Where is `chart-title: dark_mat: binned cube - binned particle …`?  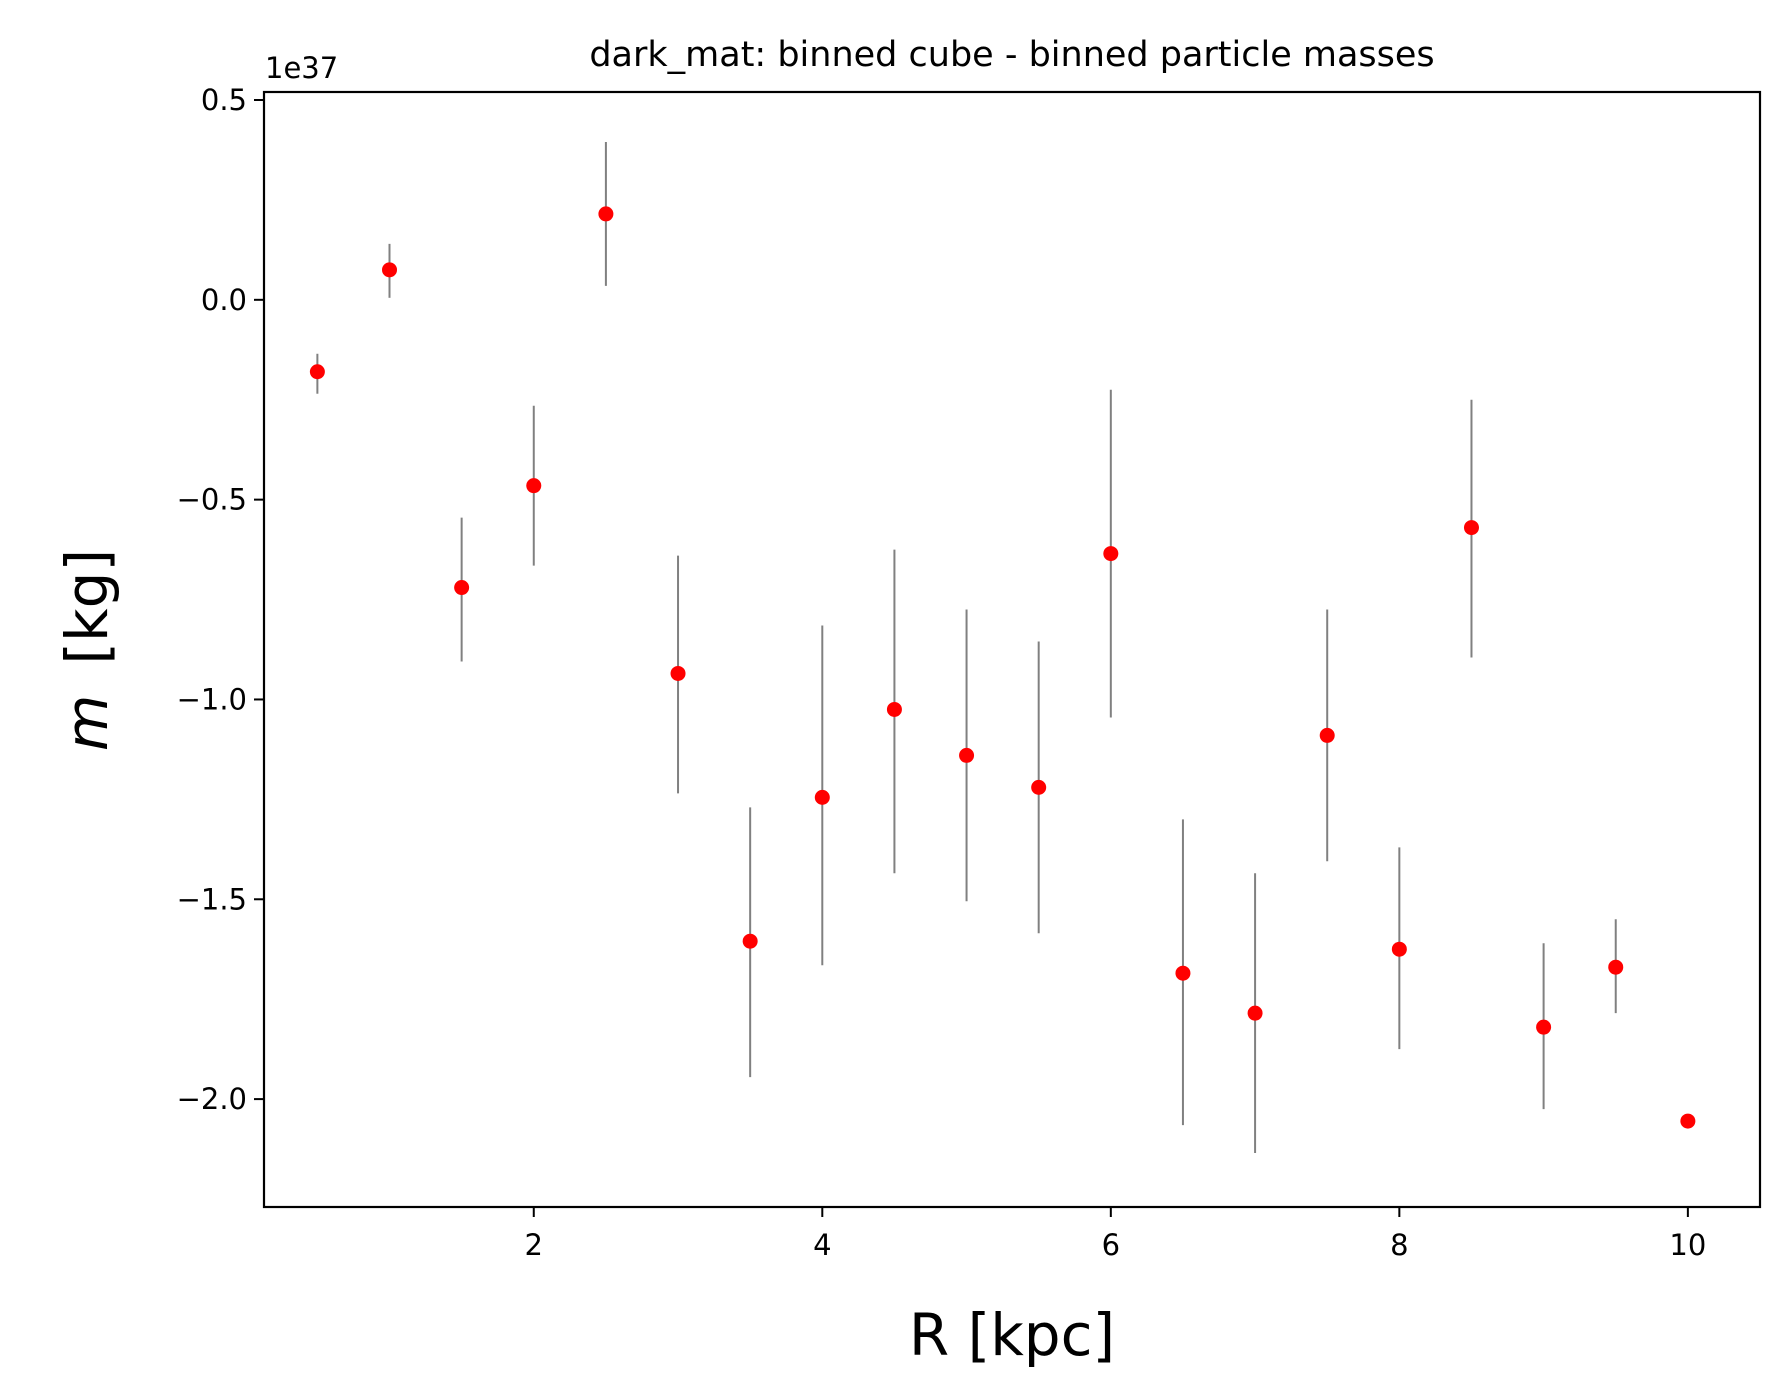 chart-title: dark_mat: binned cube - binned particle … is located at coordinates (1011, 55).